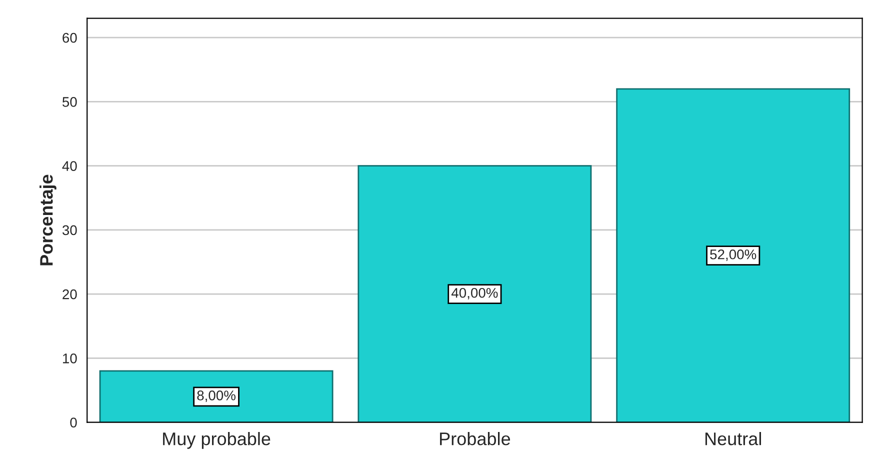 The height and width of the screenshot is (459, 871). What do you see at coordinates (216, 440) in the screenshot?
I see `x-tick-label: Muy probable` at bounding box center [216, 440].